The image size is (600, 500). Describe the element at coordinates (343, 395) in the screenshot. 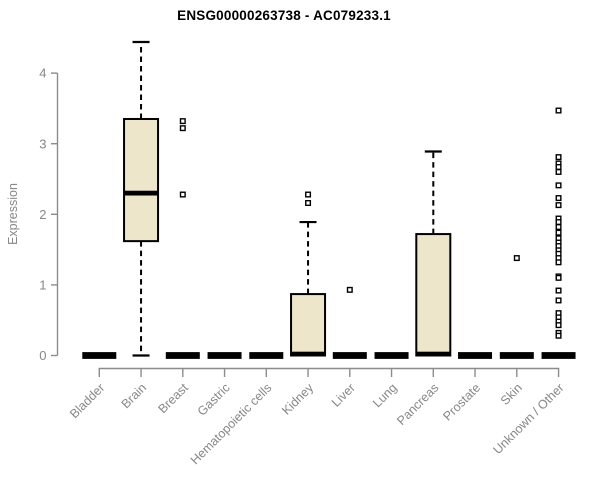

I see `x-tick-label: Liver` at that location.